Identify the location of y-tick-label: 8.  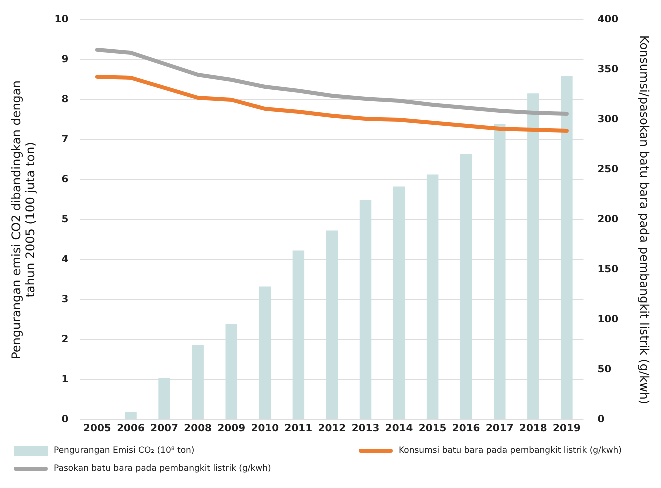
(65, 100).